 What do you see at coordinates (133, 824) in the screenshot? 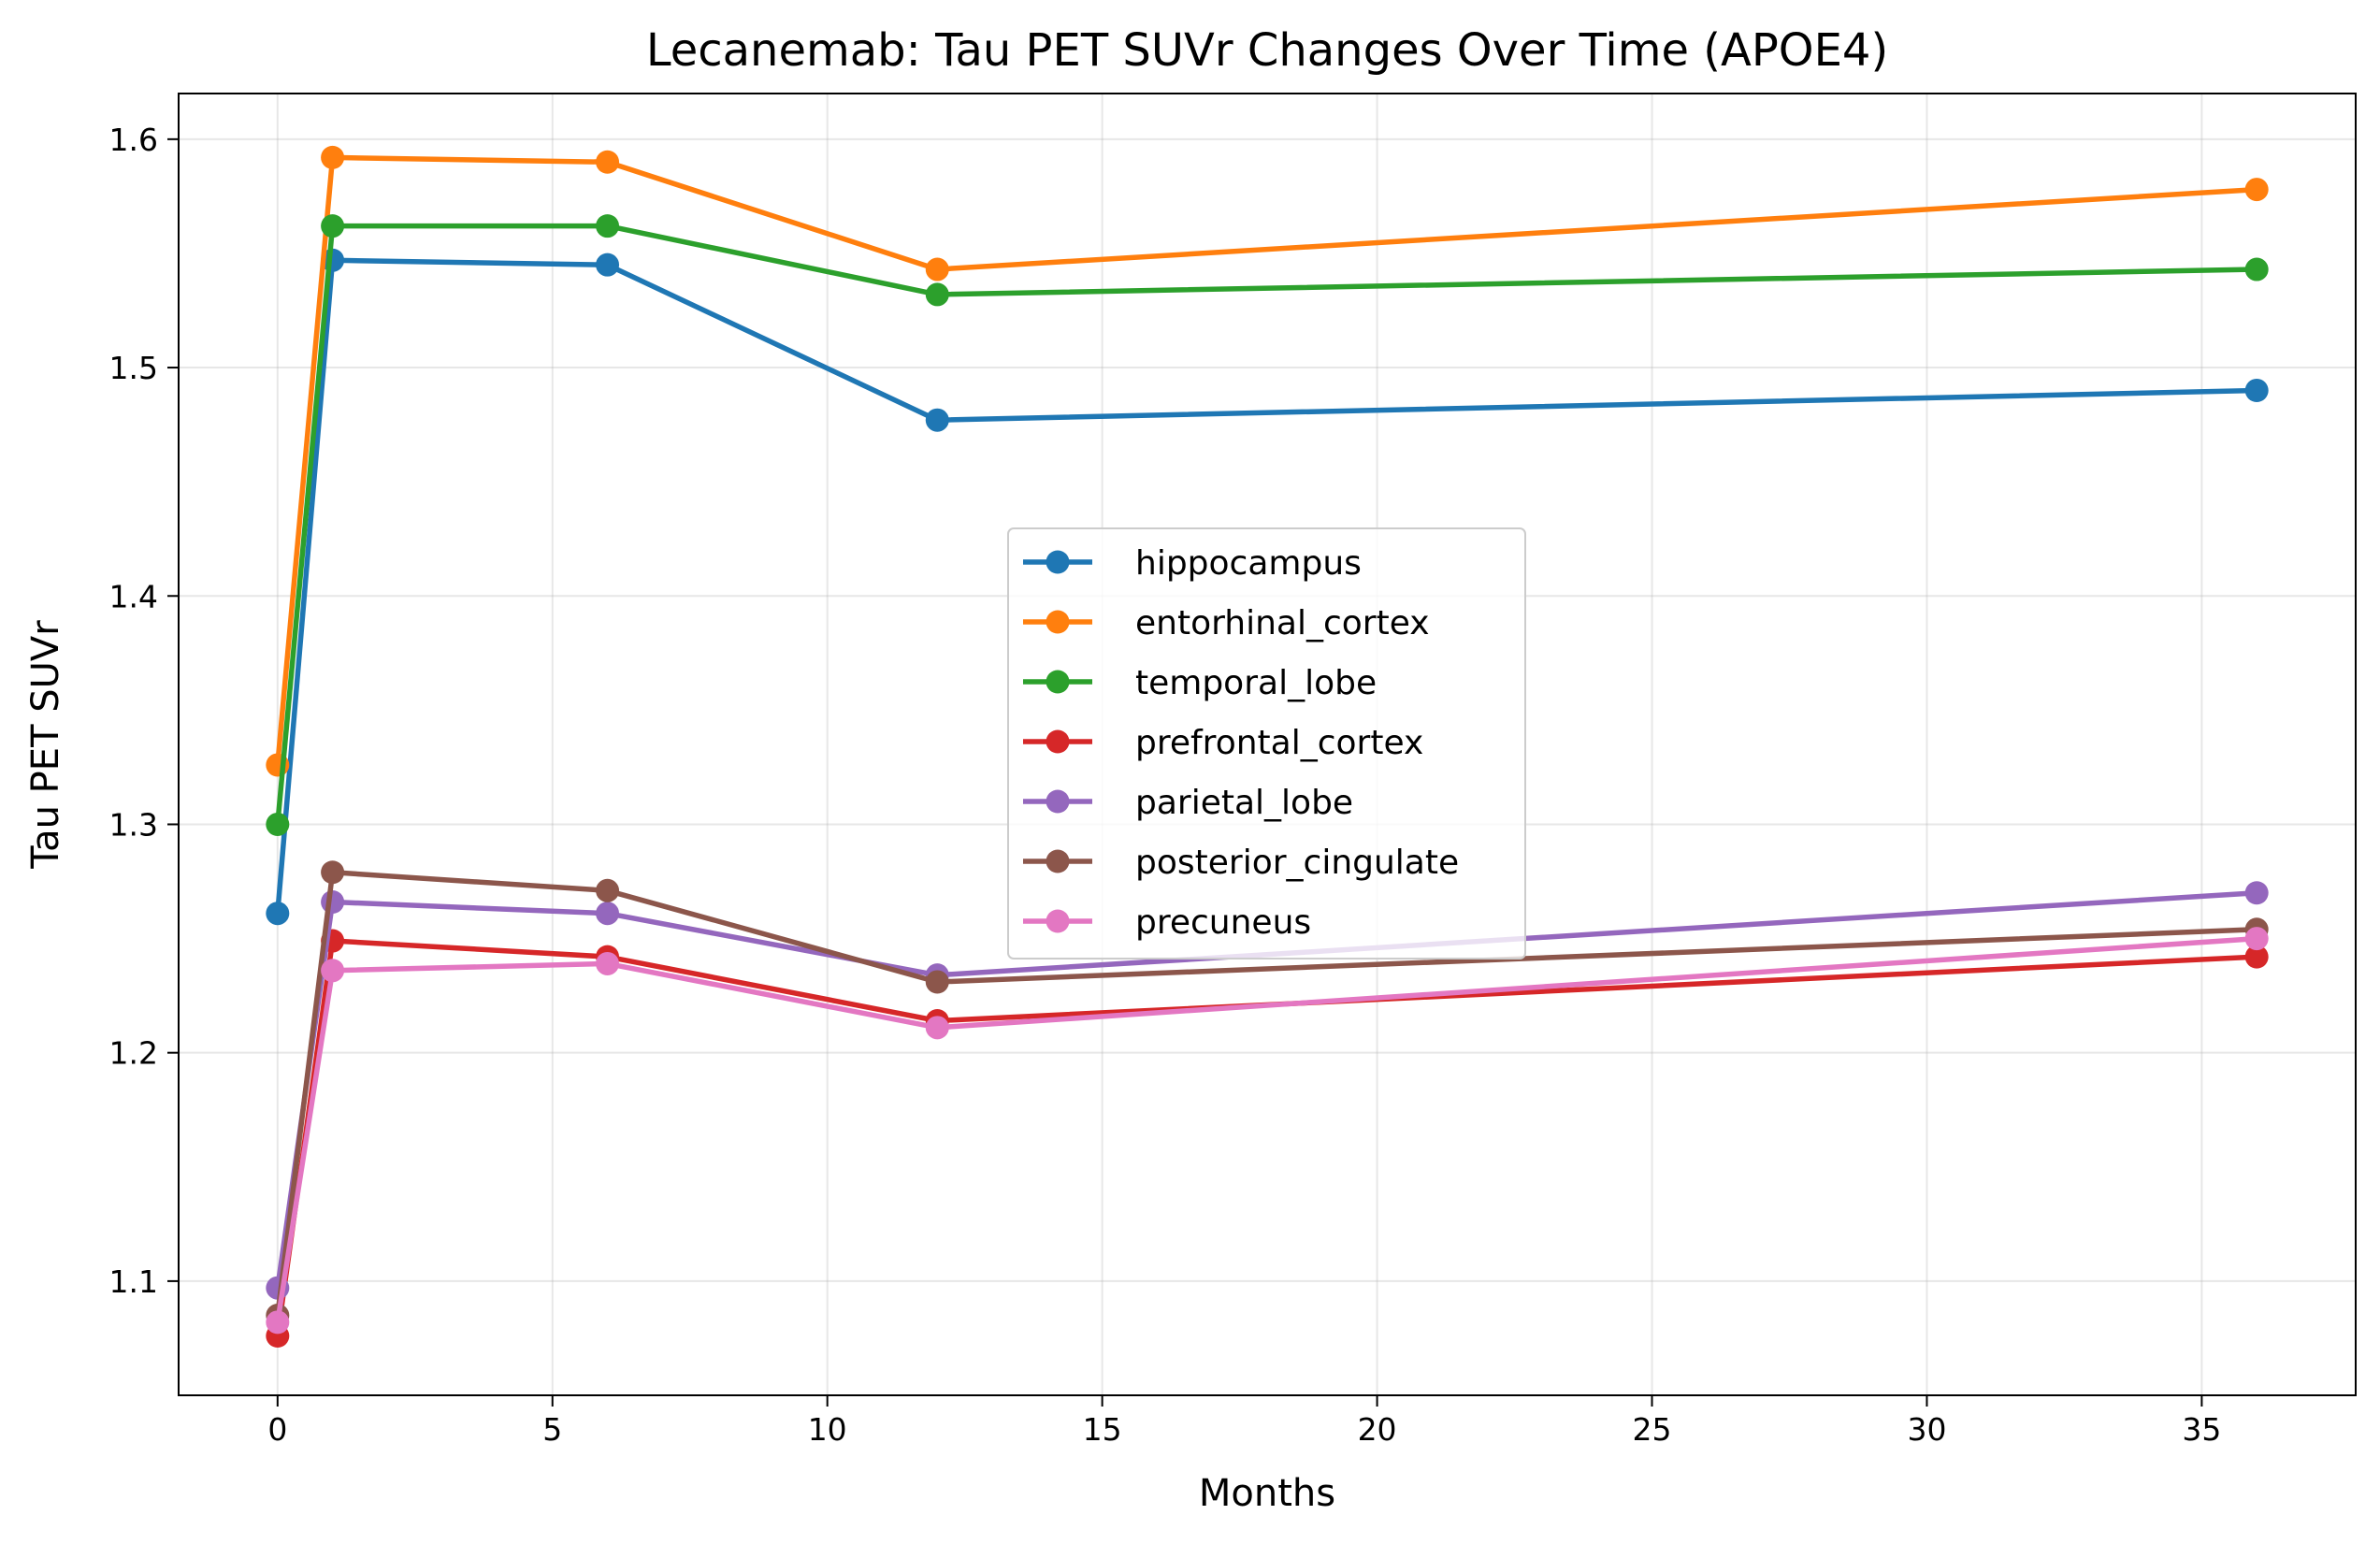
I see `y-tick-label: 1.3` at bounding box center [133, 824].